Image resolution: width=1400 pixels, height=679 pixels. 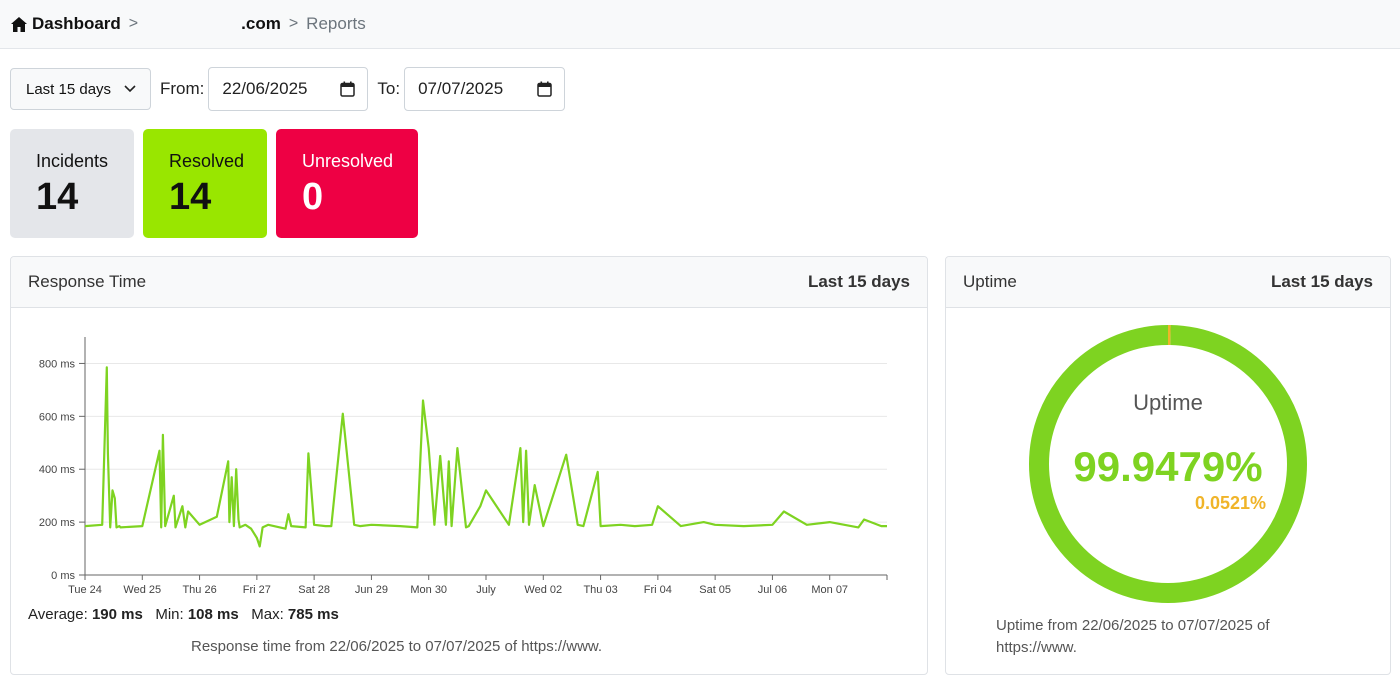 I want to click on x-tick-label: Wed 02, so click(x=543, y=590).